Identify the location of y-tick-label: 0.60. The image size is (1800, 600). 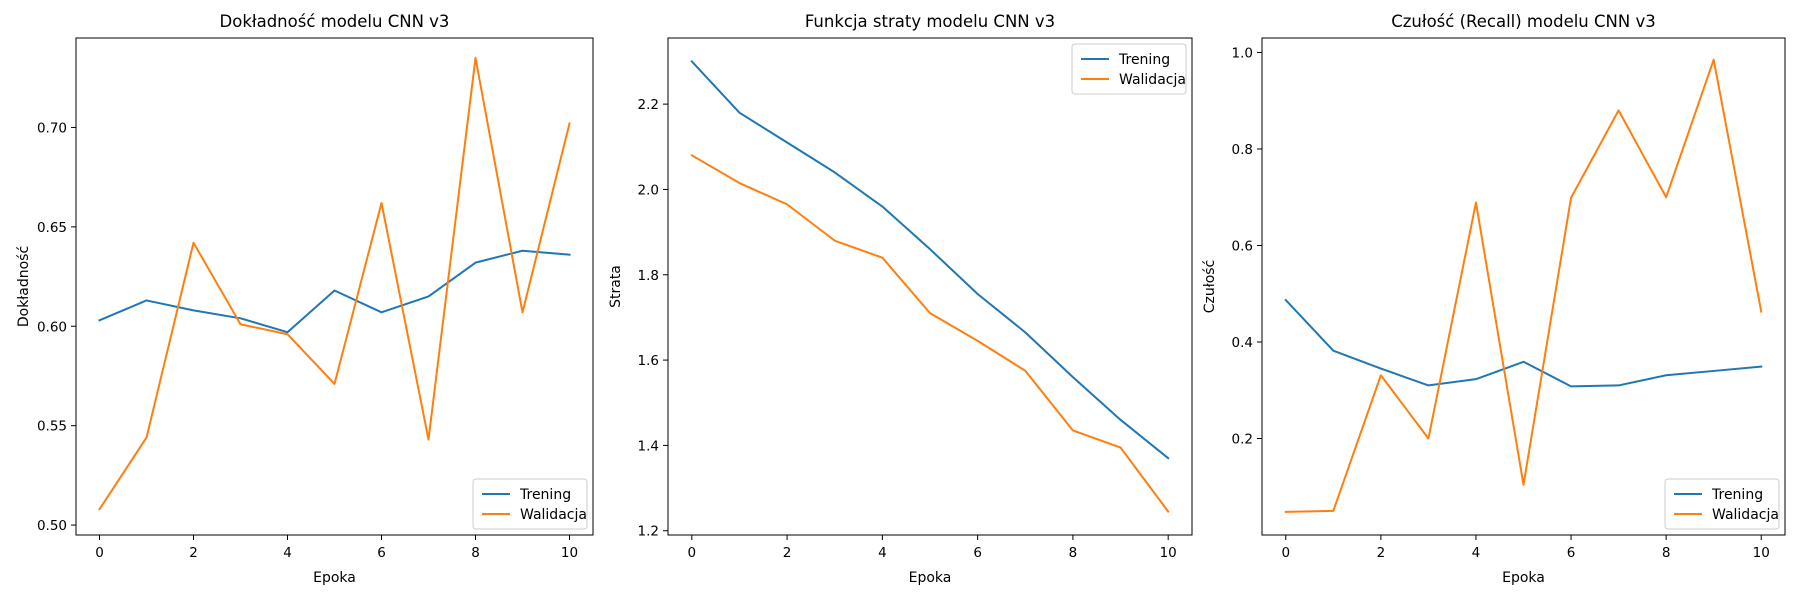
(52, 327).